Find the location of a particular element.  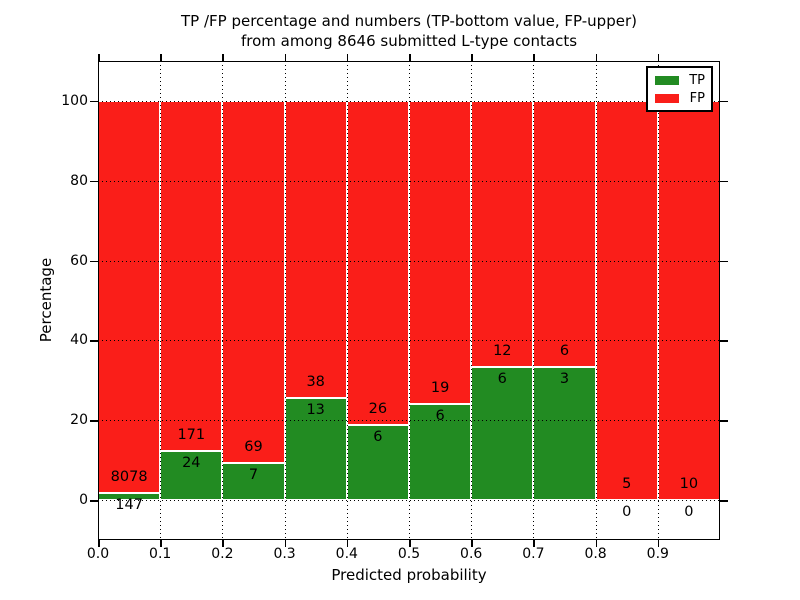

fp-count-label: 5 is located at coordinates (627, 484).